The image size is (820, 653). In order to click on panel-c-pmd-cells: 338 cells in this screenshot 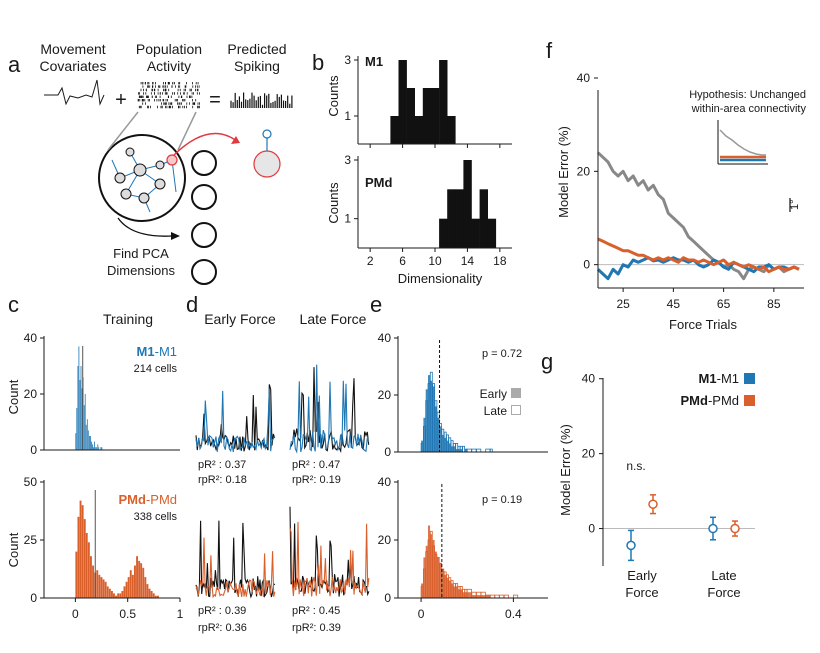, I will do `click(156, 517)`.